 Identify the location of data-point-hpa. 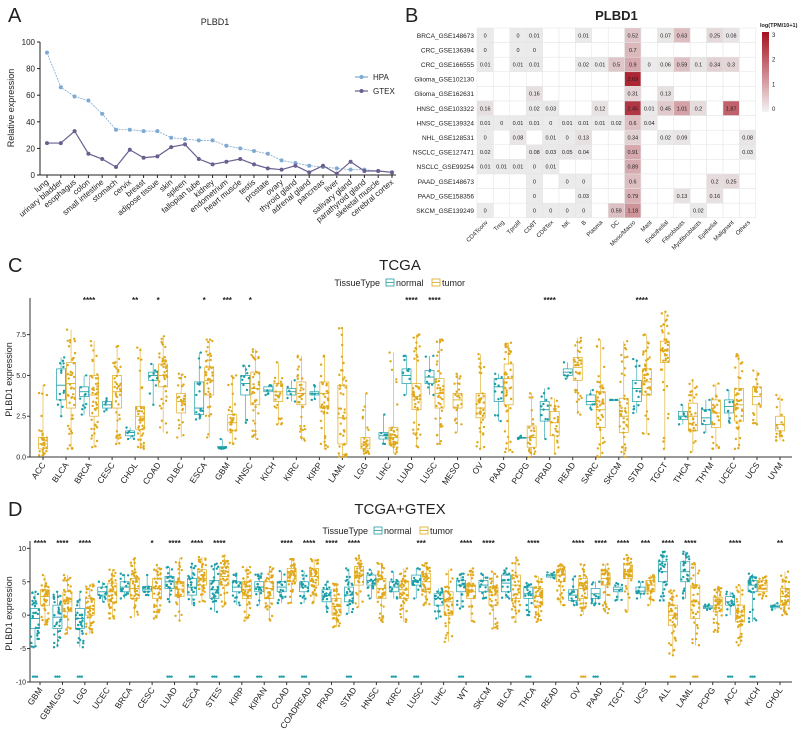
(350, 169).